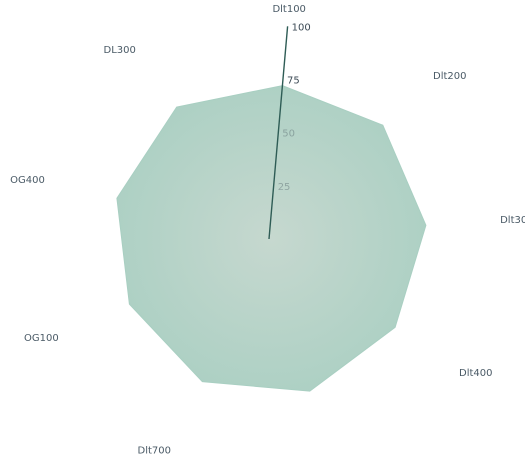 The height and width of the screenshot is (462, 525). Describe the element at coordinates (476, 373) in the screenshot. I see `category-label-dlt400: Dlt400` at that location.